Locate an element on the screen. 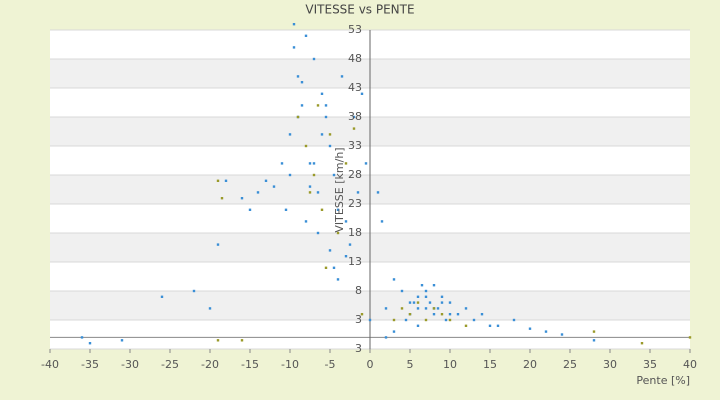 Image resolution: width=720 pixels, height=400 pixels. x-tick-label: 0 is located at coordinates (370, 364).